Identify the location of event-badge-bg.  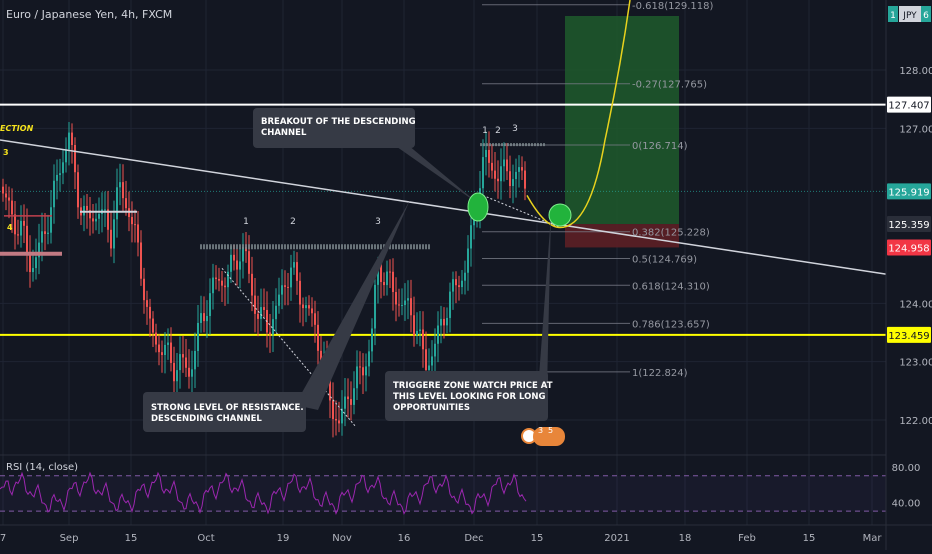
(549, 436).